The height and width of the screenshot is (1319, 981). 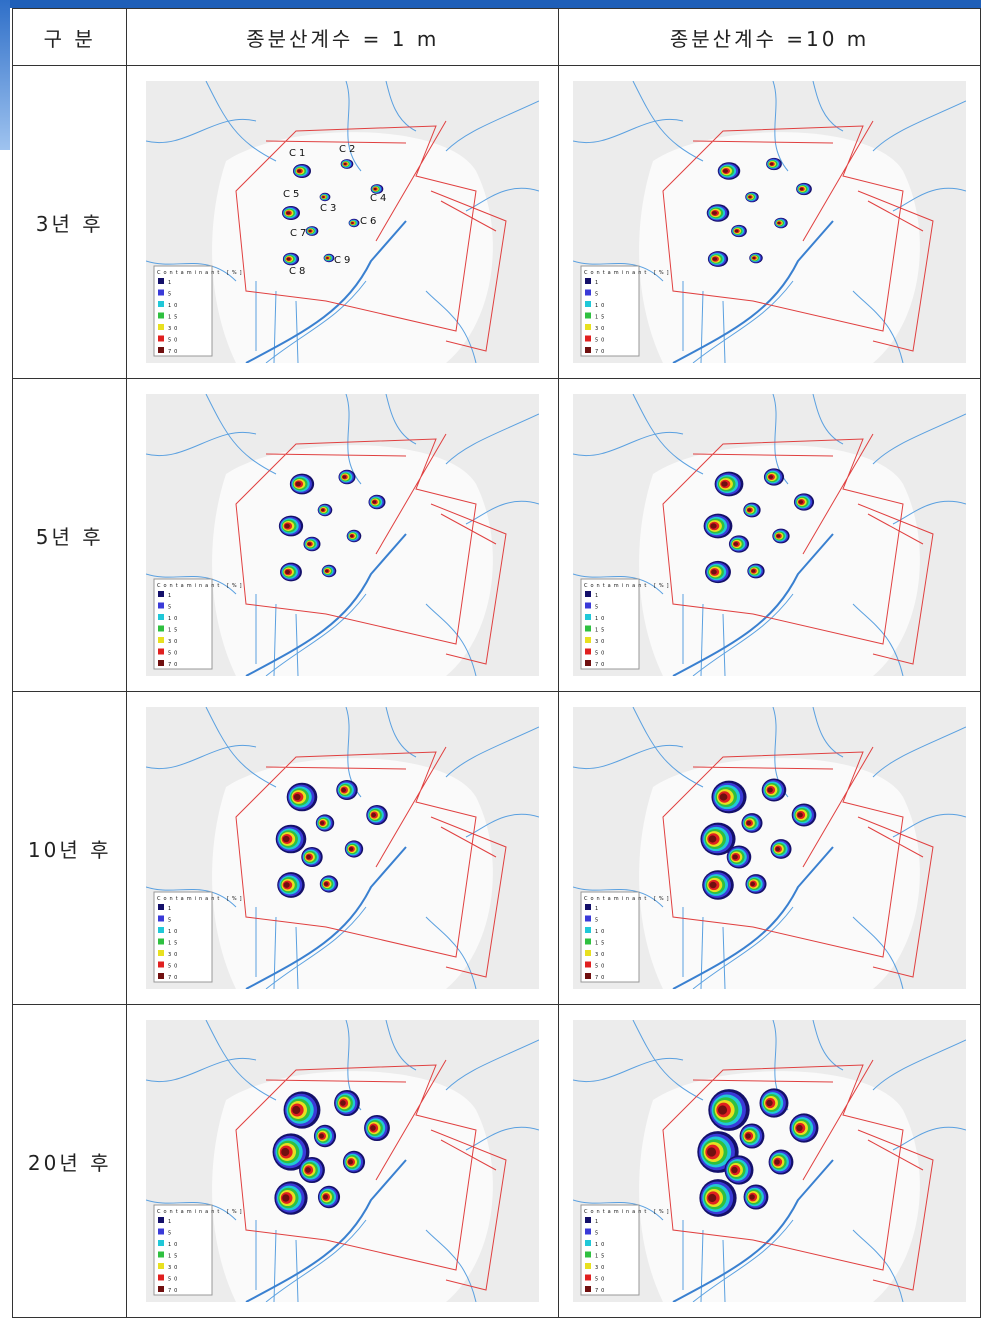 I want to click on site-label: C9, so click(x=343, y=260).